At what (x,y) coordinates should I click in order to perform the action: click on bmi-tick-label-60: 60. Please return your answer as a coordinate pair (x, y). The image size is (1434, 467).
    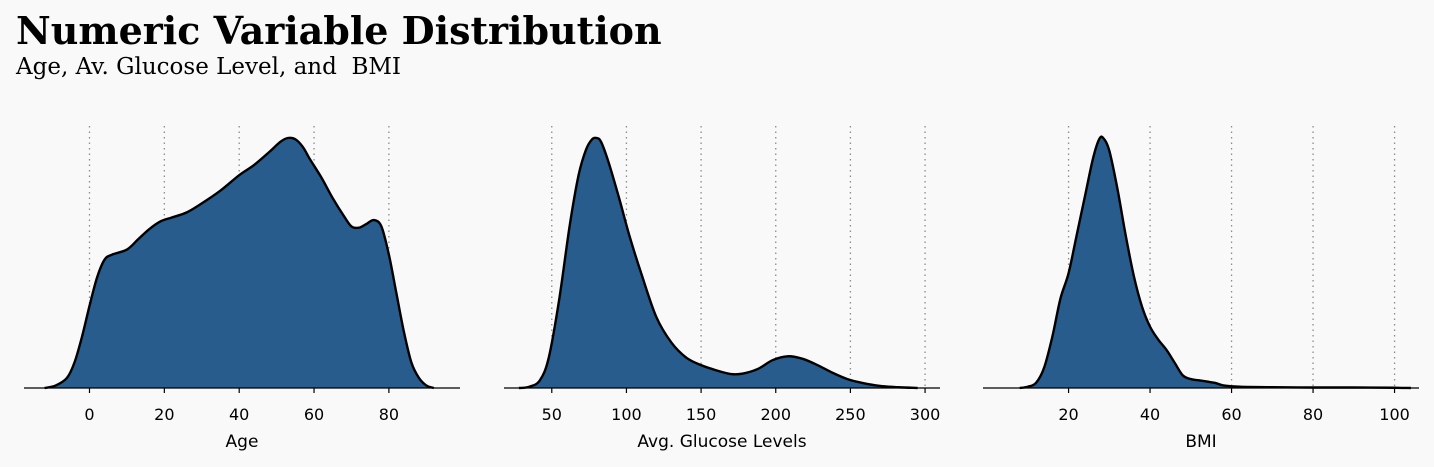
    Looking at the image, I should click on (1231, 414).